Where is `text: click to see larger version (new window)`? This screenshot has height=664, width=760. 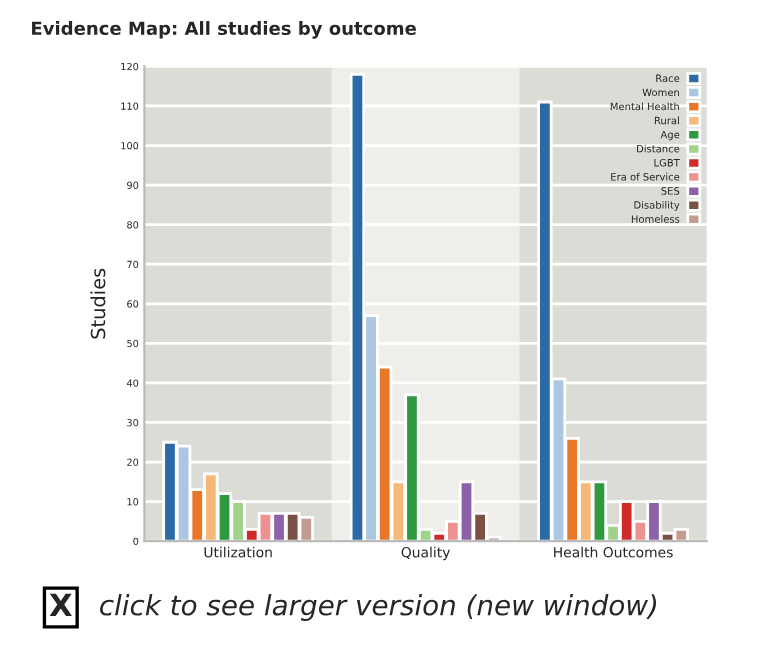
text: click to see larger version (new window) is located at coordinates (378, 607).